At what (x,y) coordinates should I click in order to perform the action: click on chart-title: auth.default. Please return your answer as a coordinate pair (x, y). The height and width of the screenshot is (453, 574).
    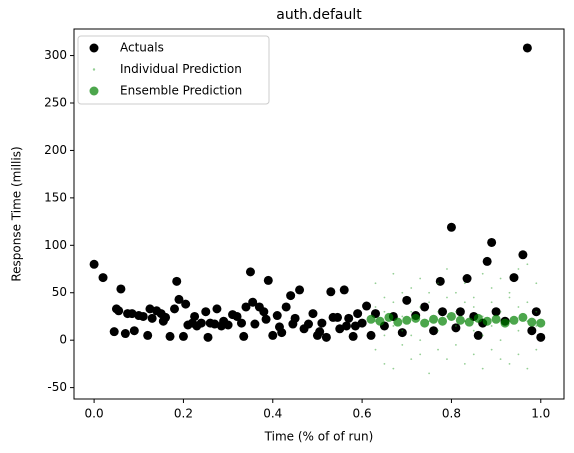
    Looking at the image, I should click on (319, 15).